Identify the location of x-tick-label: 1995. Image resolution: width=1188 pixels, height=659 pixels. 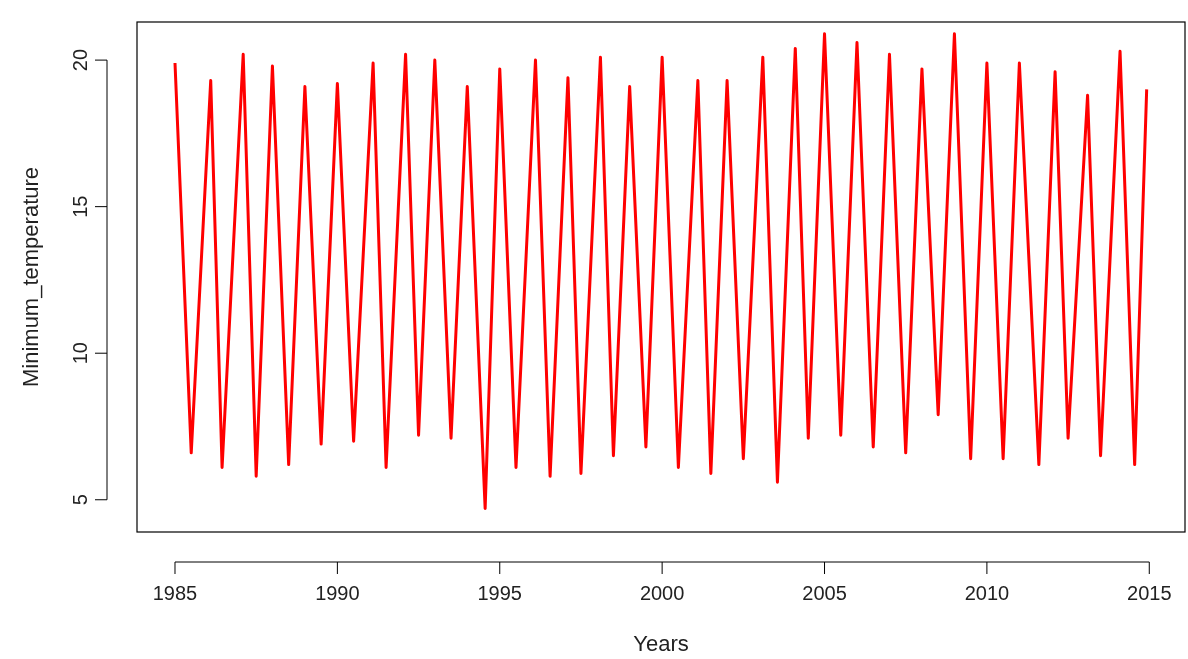
(500, 593).